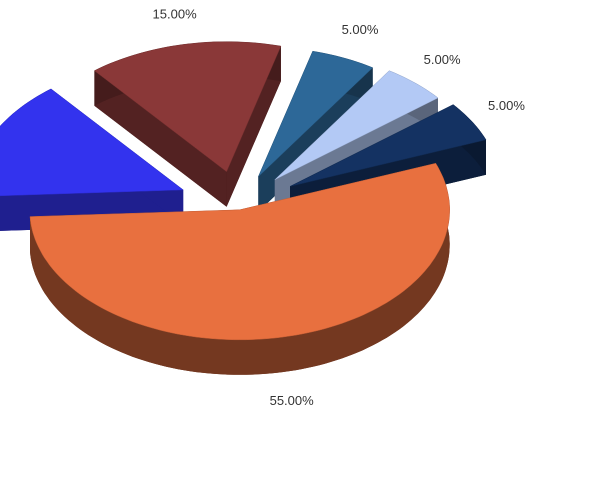  What do you see at coordinates (292, 400) in the screenshot?
I see `data-label: 55.00%` at bounding box center [292, 400].